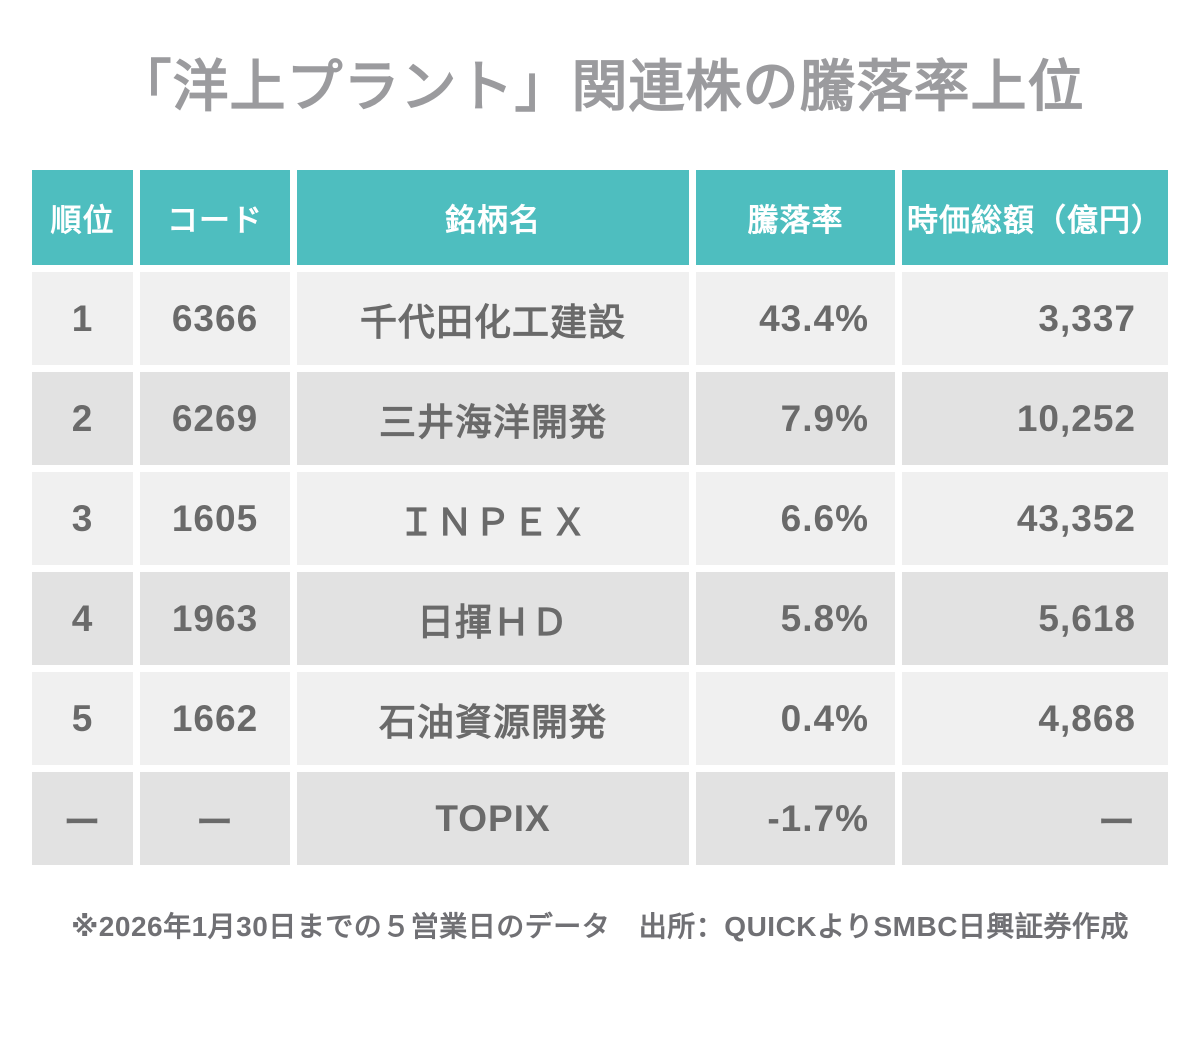 The width and height of the screenshot is (1200, 1064). What do you see at coordinates (493, 217) in the screenshot?
I see `column-header-name: 銘柄名` at bounding box center [493, 217].